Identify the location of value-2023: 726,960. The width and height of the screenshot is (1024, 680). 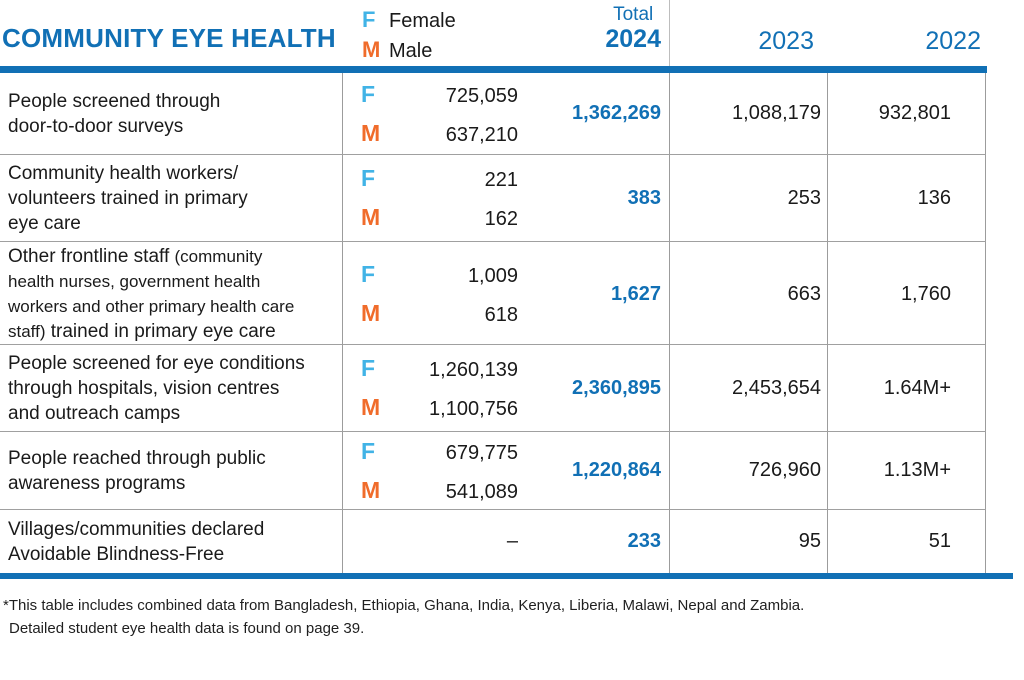
(749, 470).